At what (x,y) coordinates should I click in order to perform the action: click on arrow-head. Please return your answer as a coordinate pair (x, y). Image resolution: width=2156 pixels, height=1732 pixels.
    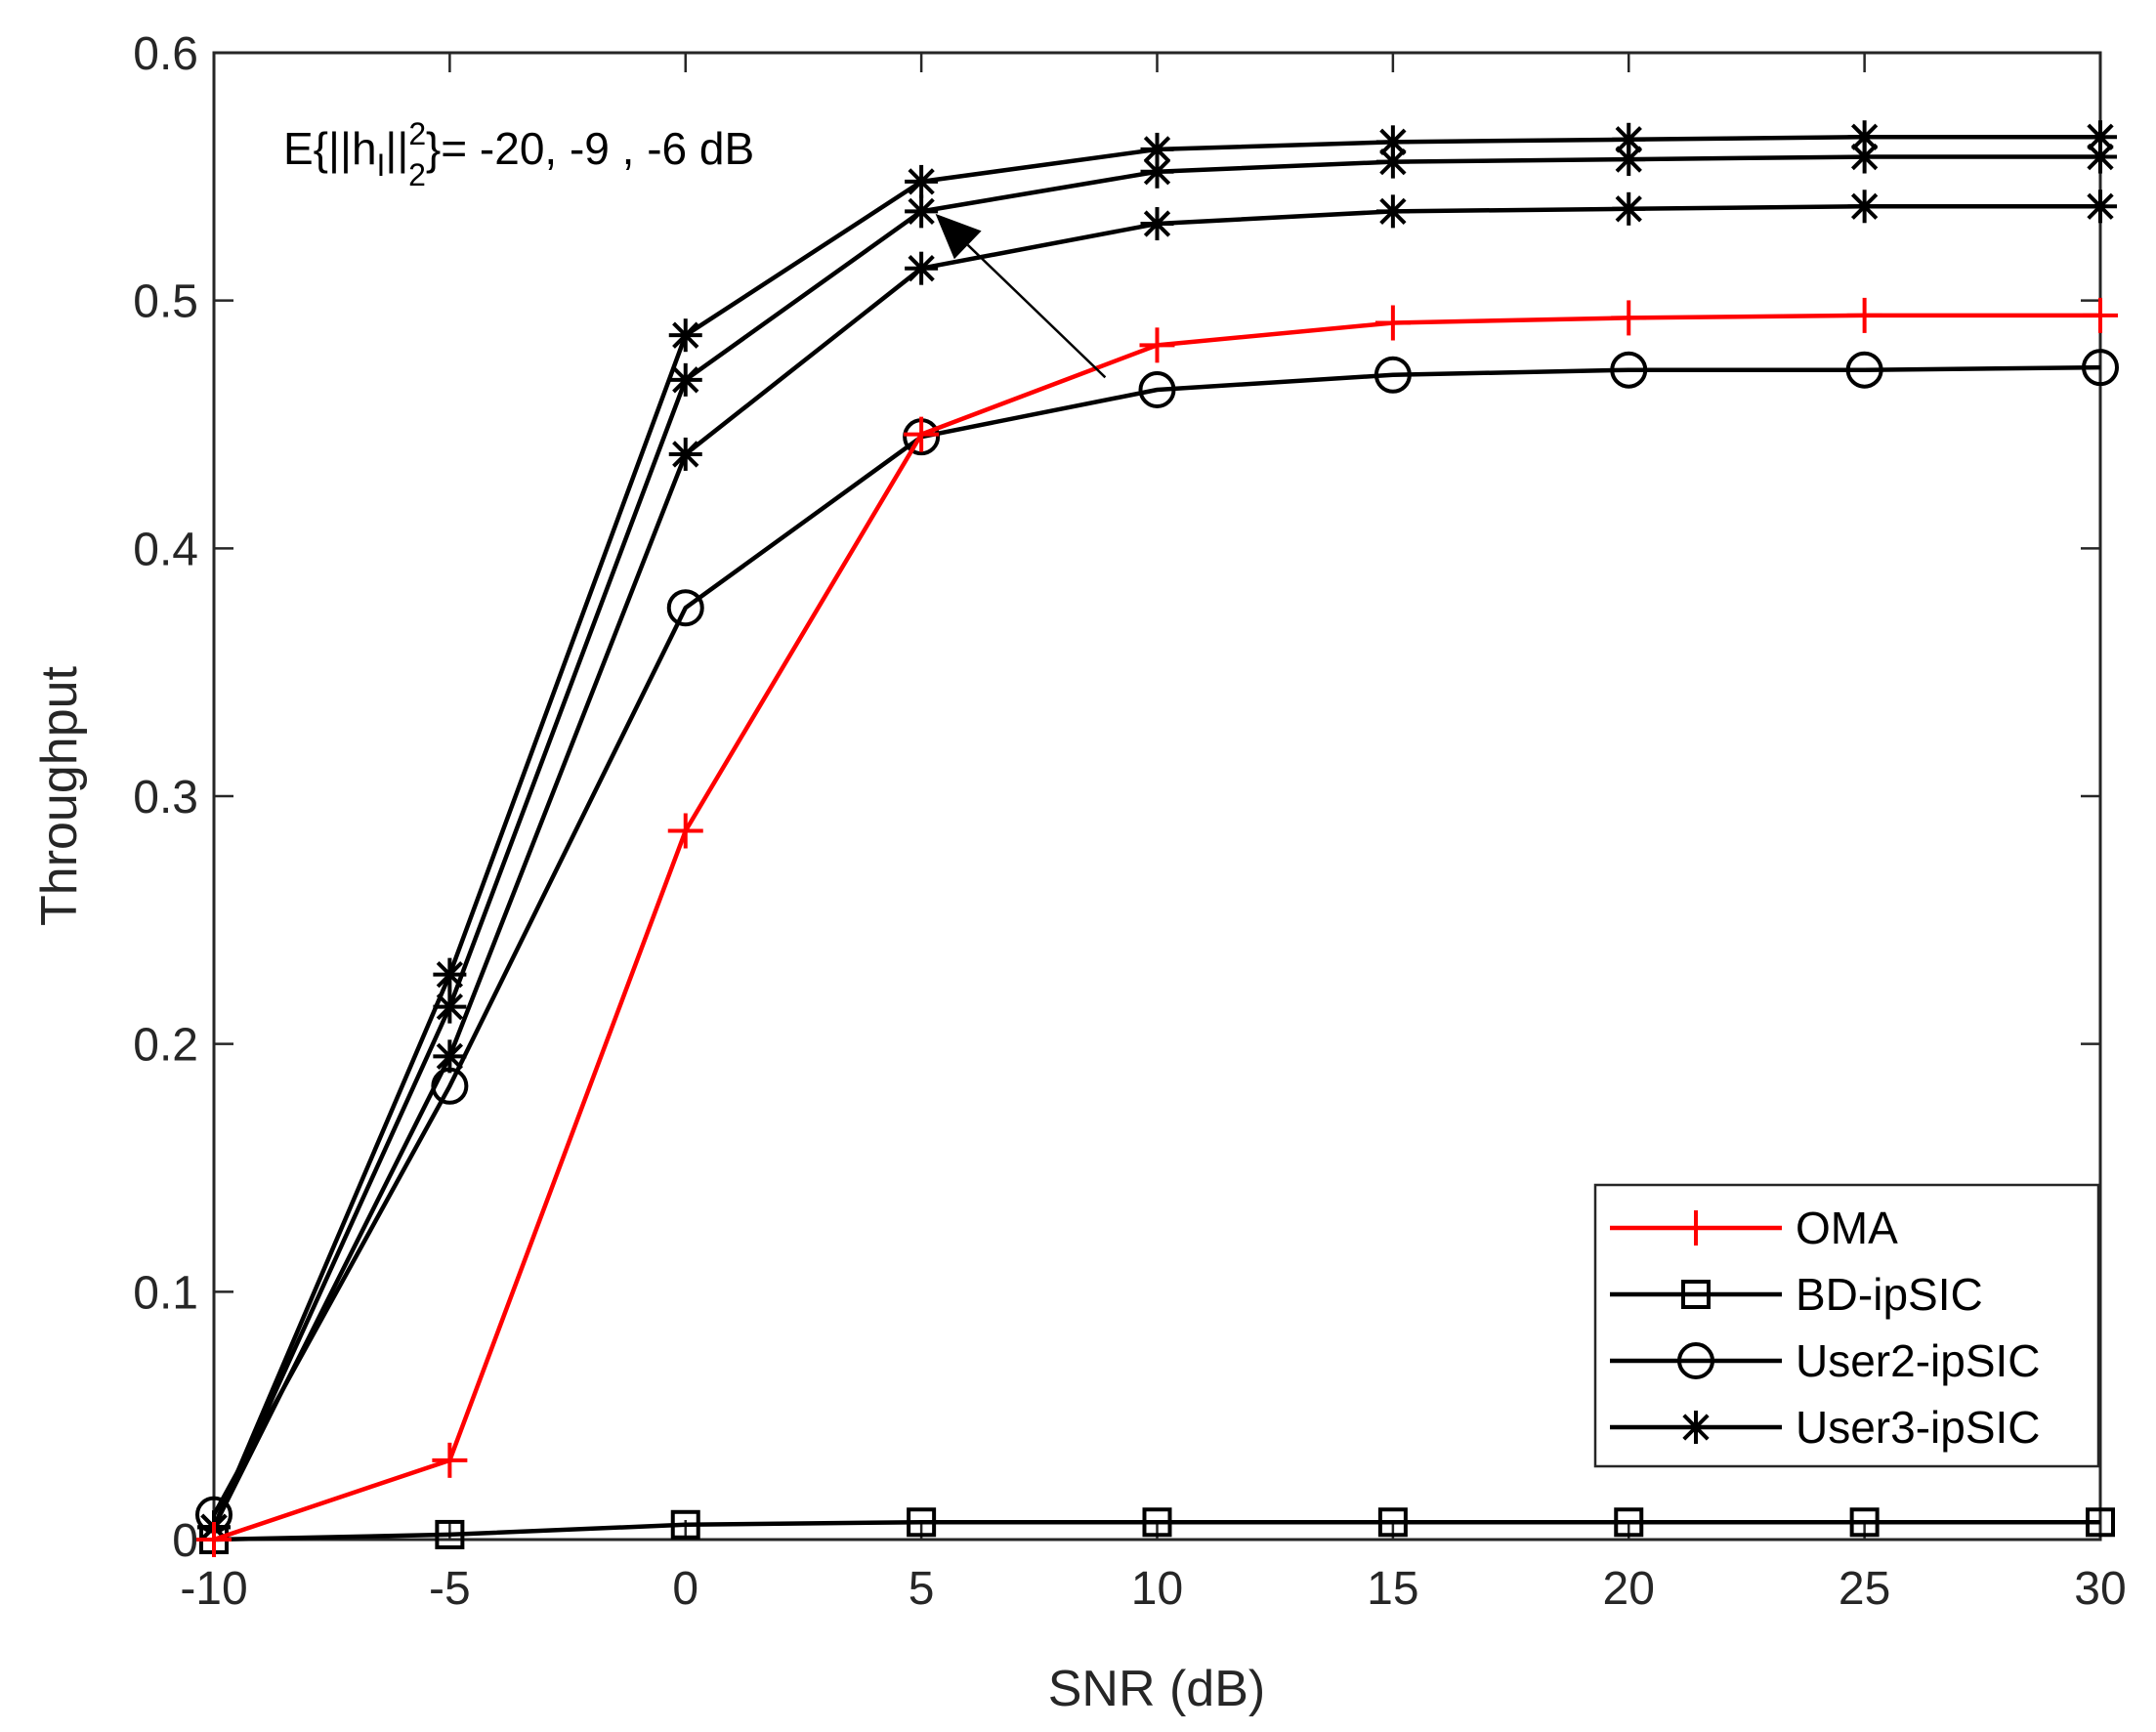
    Looking at the image, I should click on (959, 236).